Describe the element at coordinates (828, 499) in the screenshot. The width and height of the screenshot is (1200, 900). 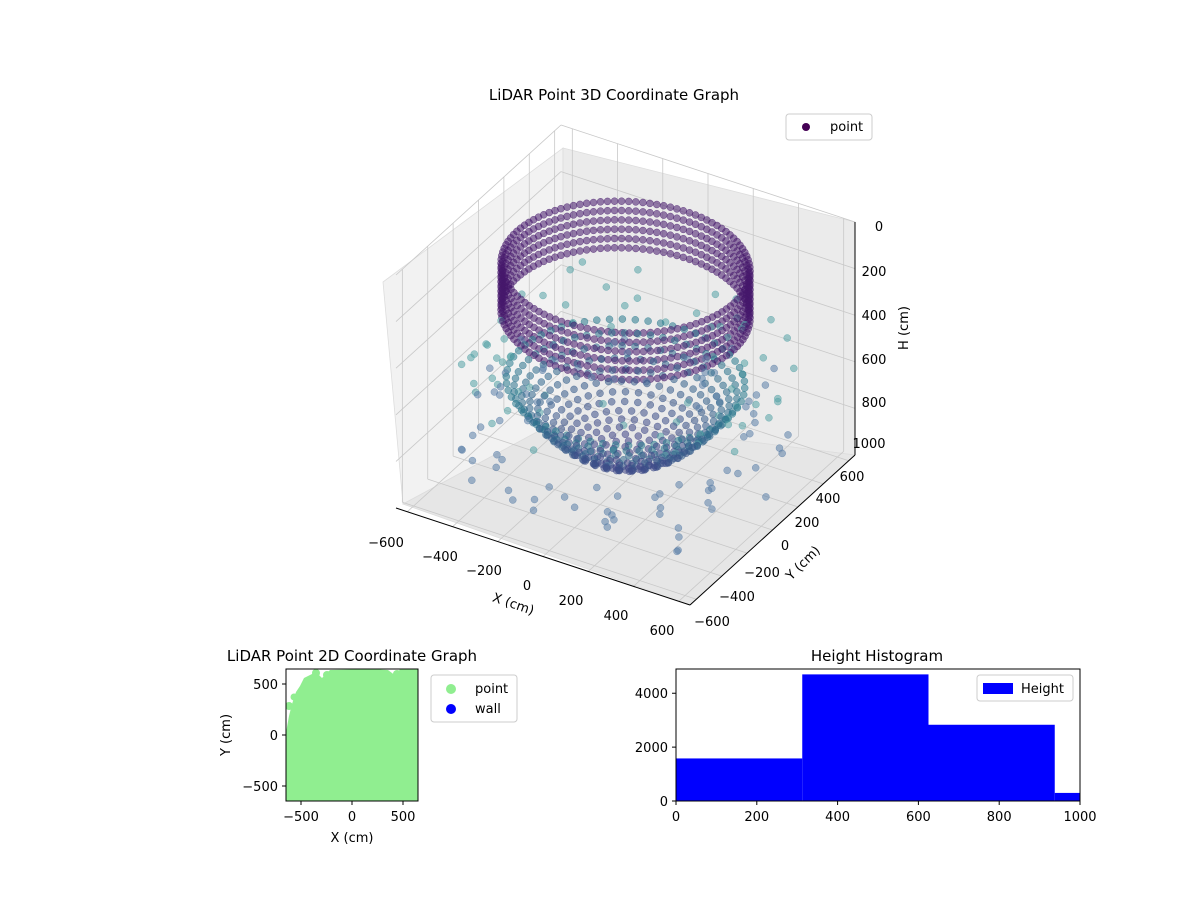
I see `y-tick-label: 400` at that location.